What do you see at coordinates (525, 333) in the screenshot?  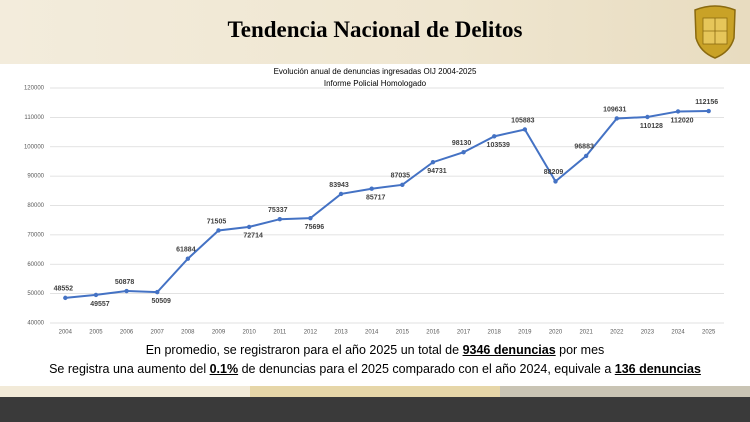 I see `x-tick-label: 2019` at bounding box center [525, 333].